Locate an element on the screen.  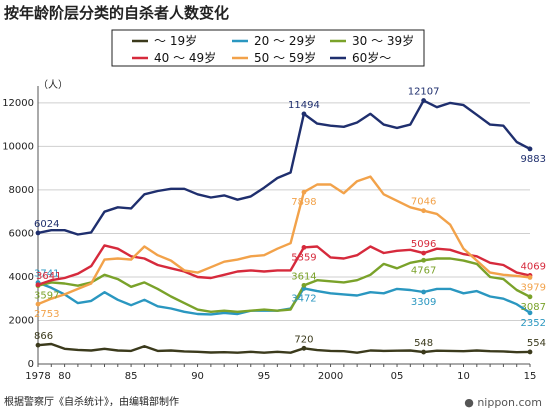
data-label: 3614 is located at coordinates (303, 276).